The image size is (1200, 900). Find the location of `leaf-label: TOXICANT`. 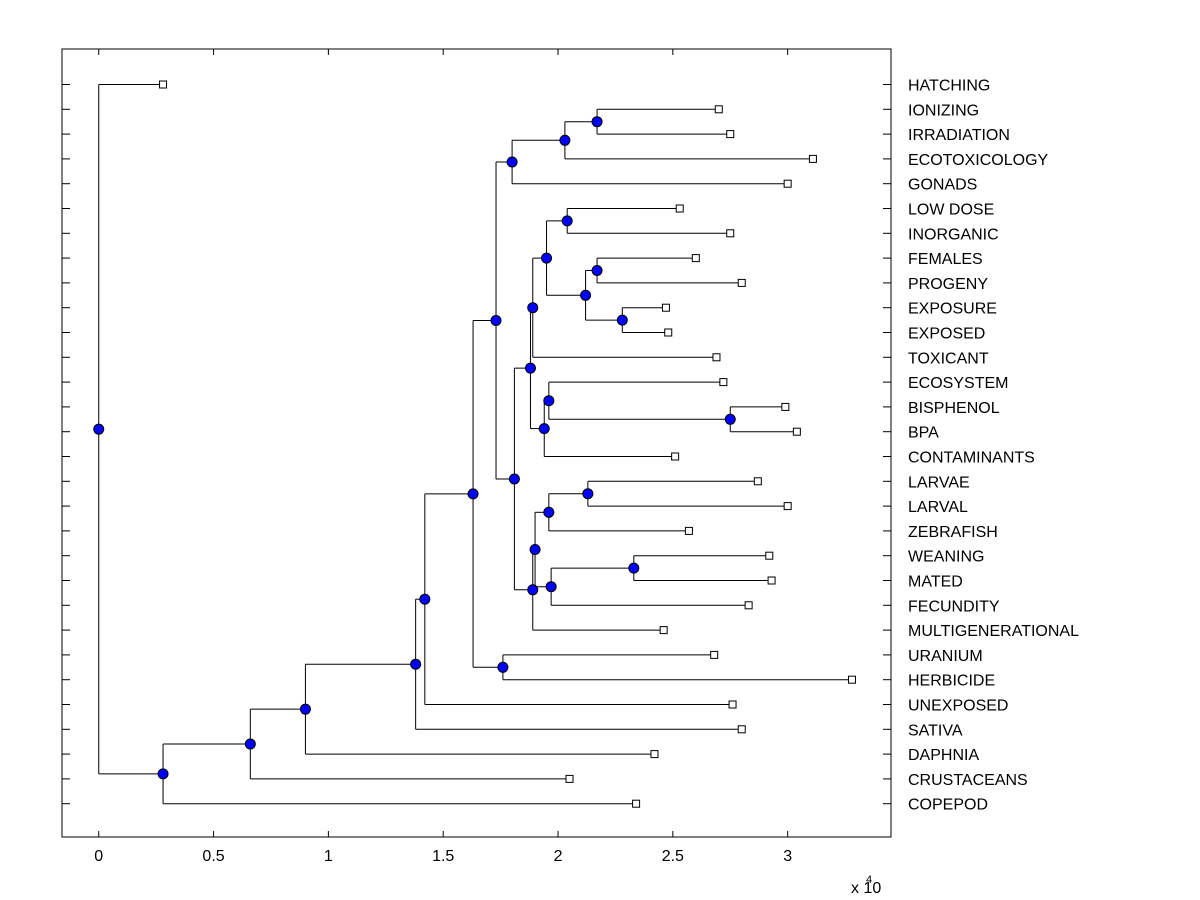

leaf-label: TOXICANT is located at coordinates (948, 358).